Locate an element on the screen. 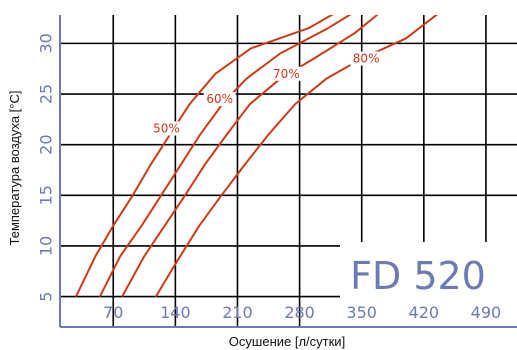 This screenshot has width=517, height=350. y-tick-label: 10 is located at coordinates (46, 246).